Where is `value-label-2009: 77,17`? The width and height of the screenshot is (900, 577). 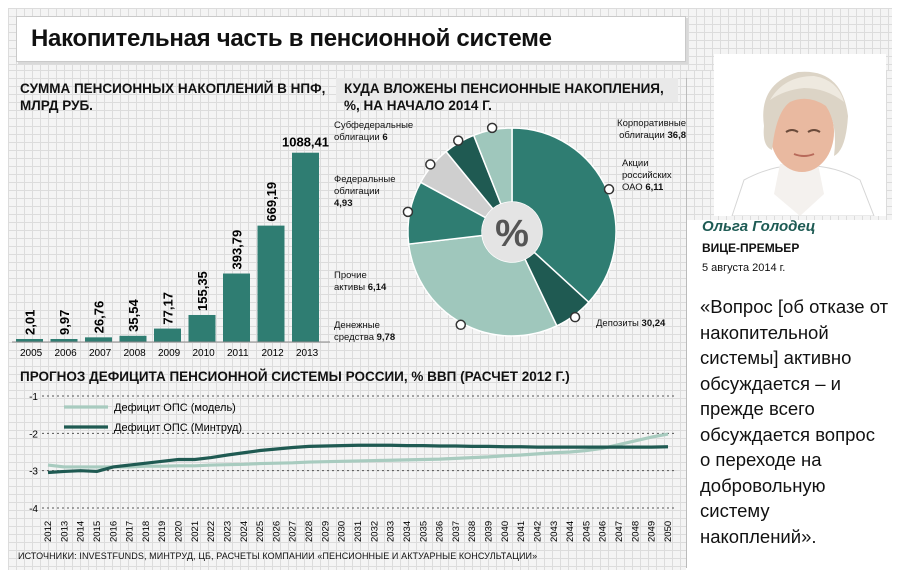
value-label-2009: 77,17 is located at coordinates (168, 308).